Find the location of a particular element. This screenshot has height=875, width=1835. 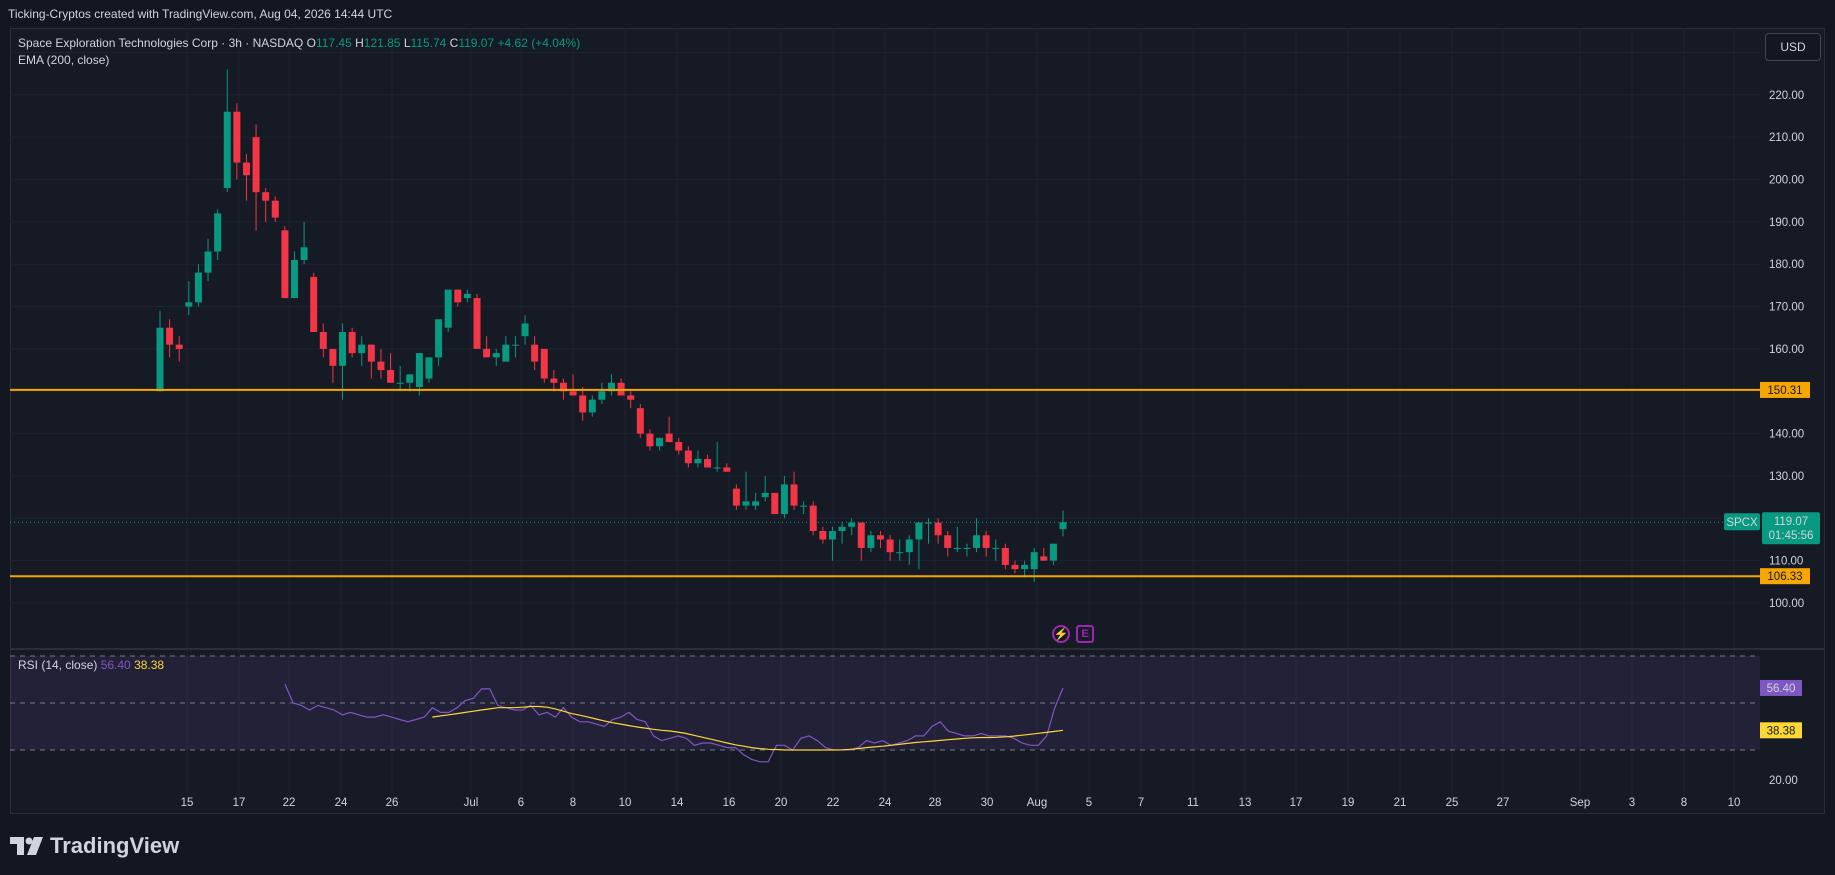

time-tick-label: 22 is located at coordinates (289, 803).